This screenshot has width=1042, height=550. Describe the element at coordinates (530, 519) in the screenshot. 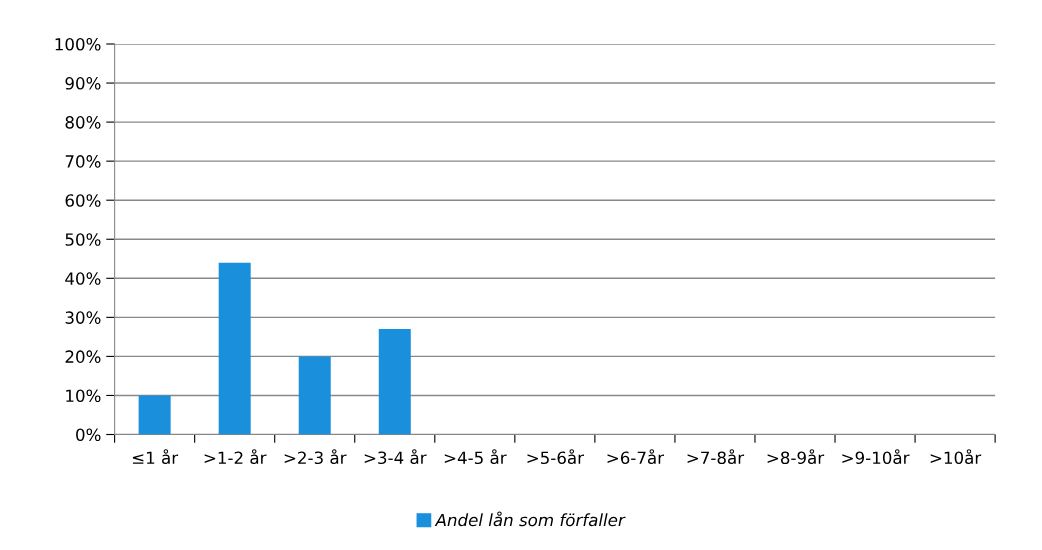

I see `legend-label: Andel lån som förfaller` at that location.